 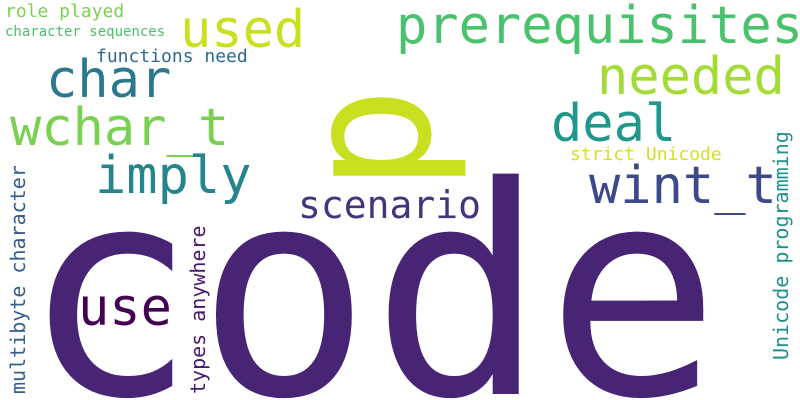 What do you see at coordinates (369, 139) in the screenshot?
I see `word-p: p` at bounding box center [369, 139].